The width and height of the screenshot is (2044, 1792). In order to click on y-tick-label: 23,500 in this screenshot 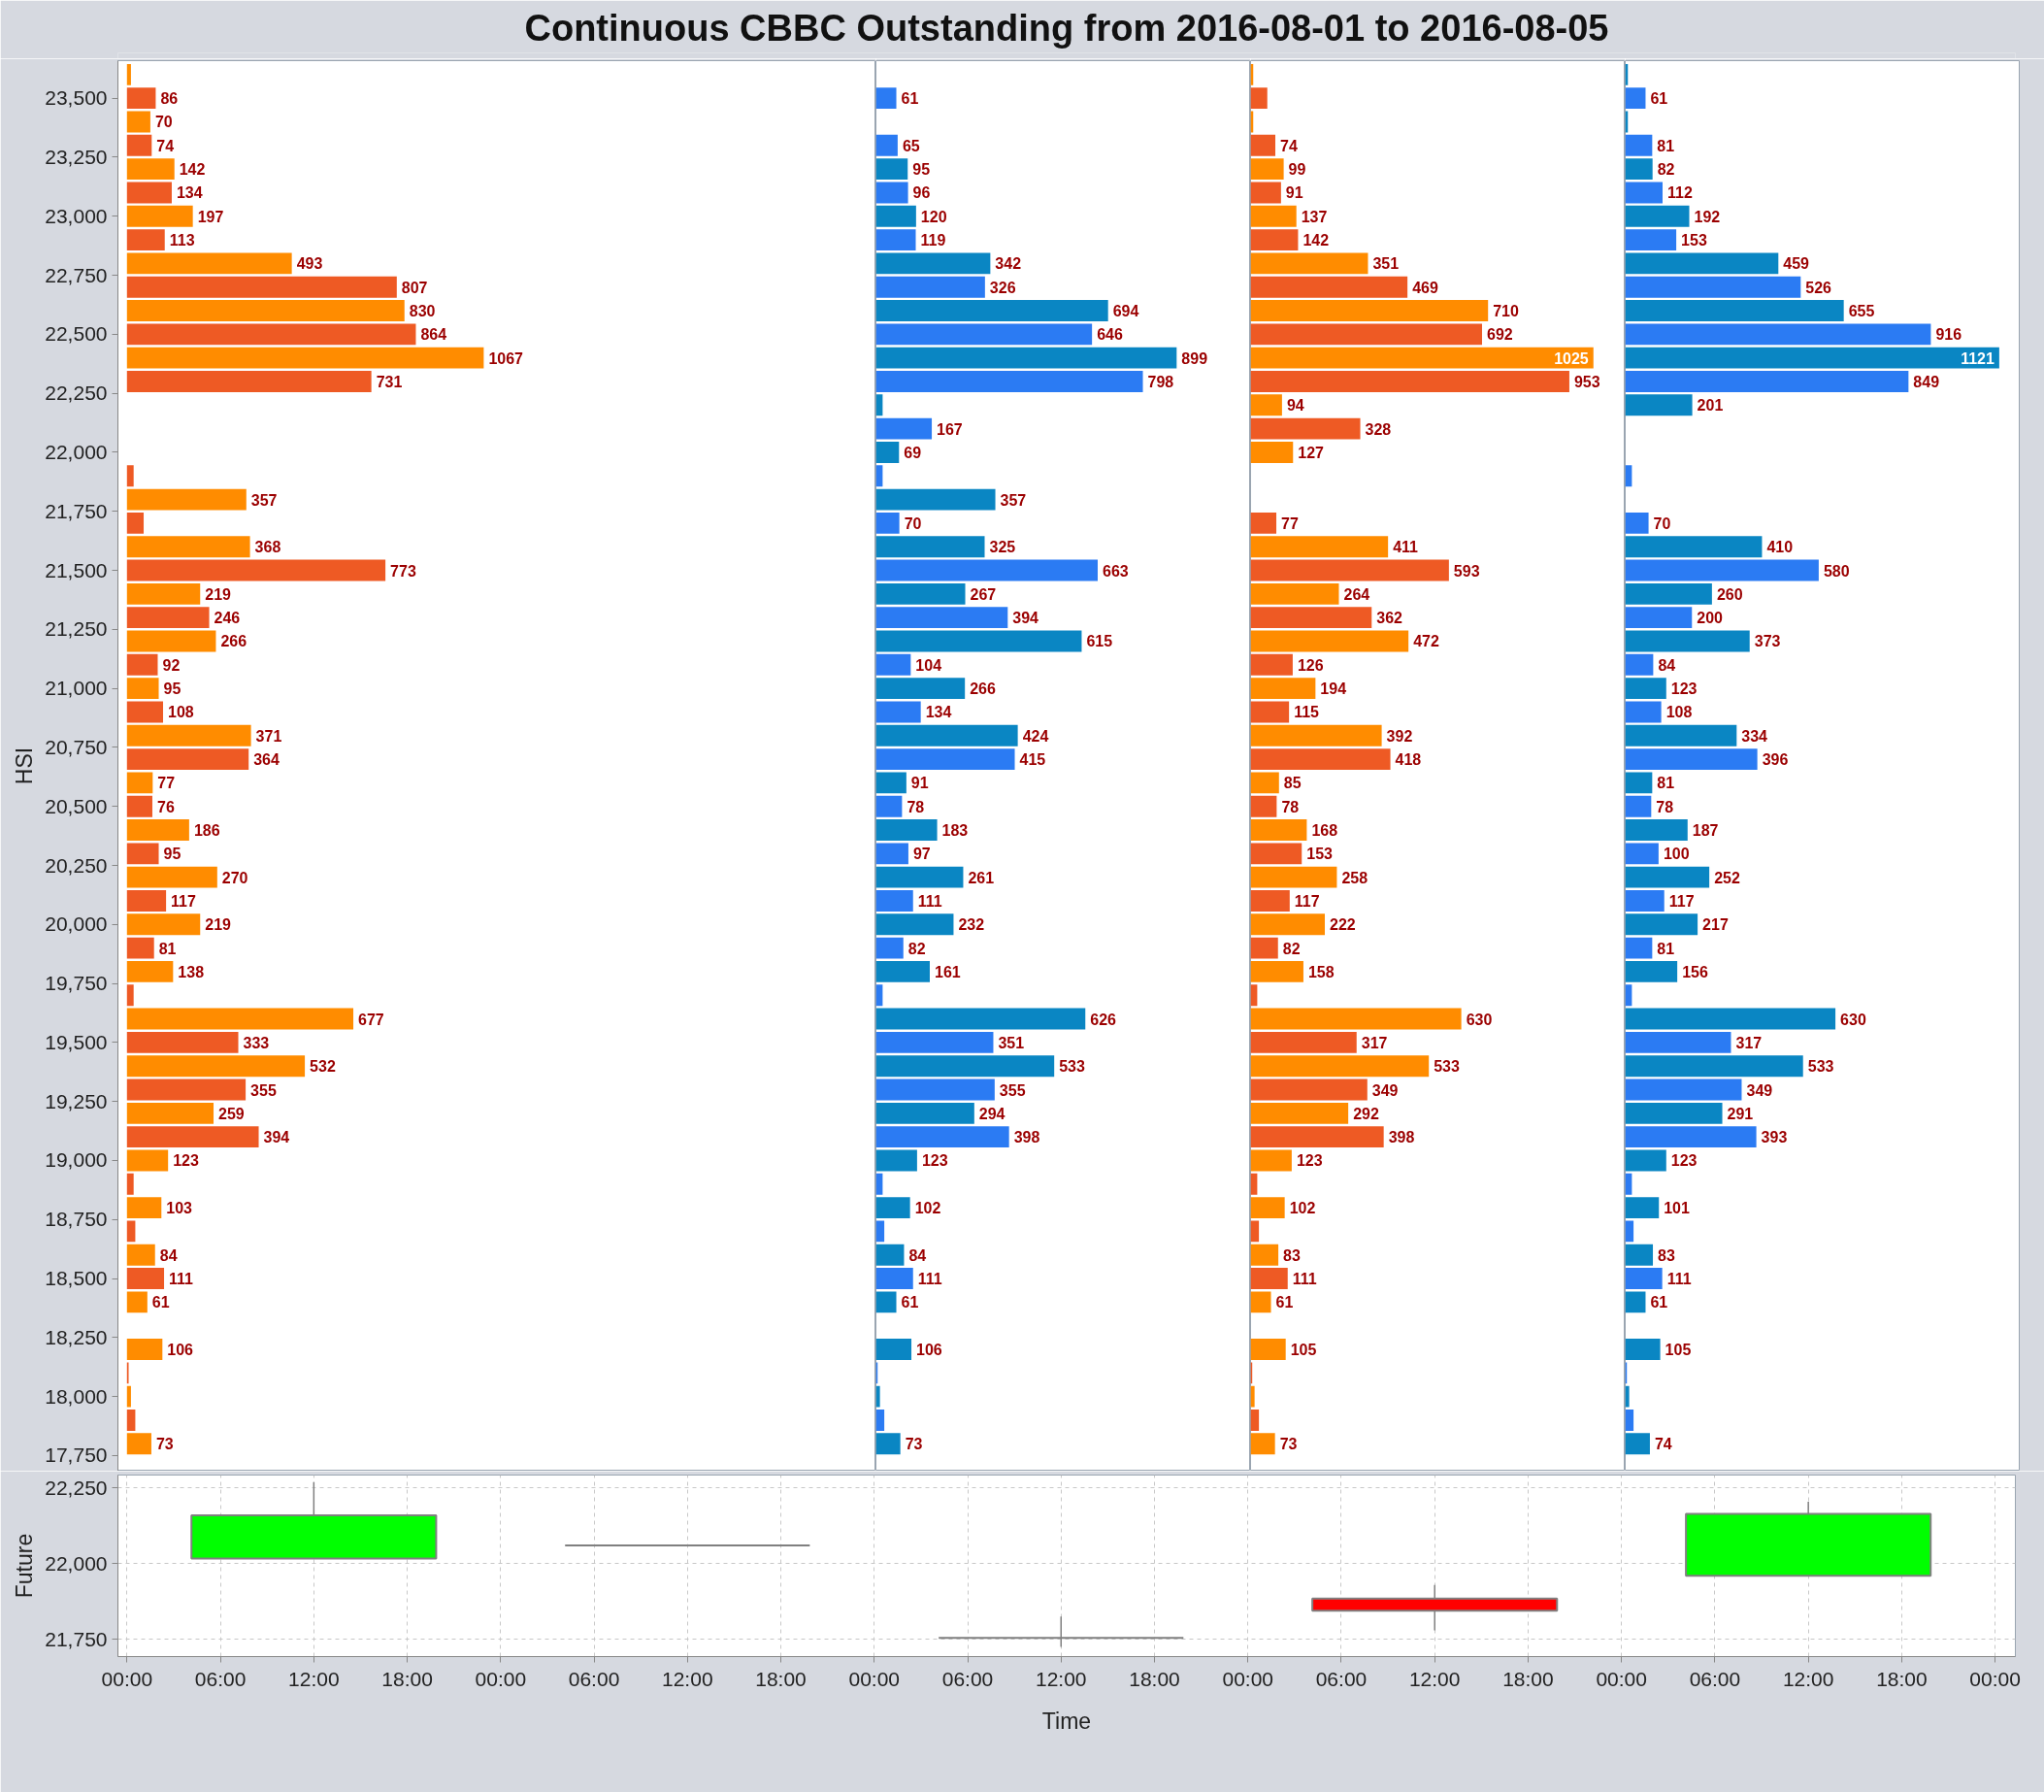, I will do `click(76, 98)`.